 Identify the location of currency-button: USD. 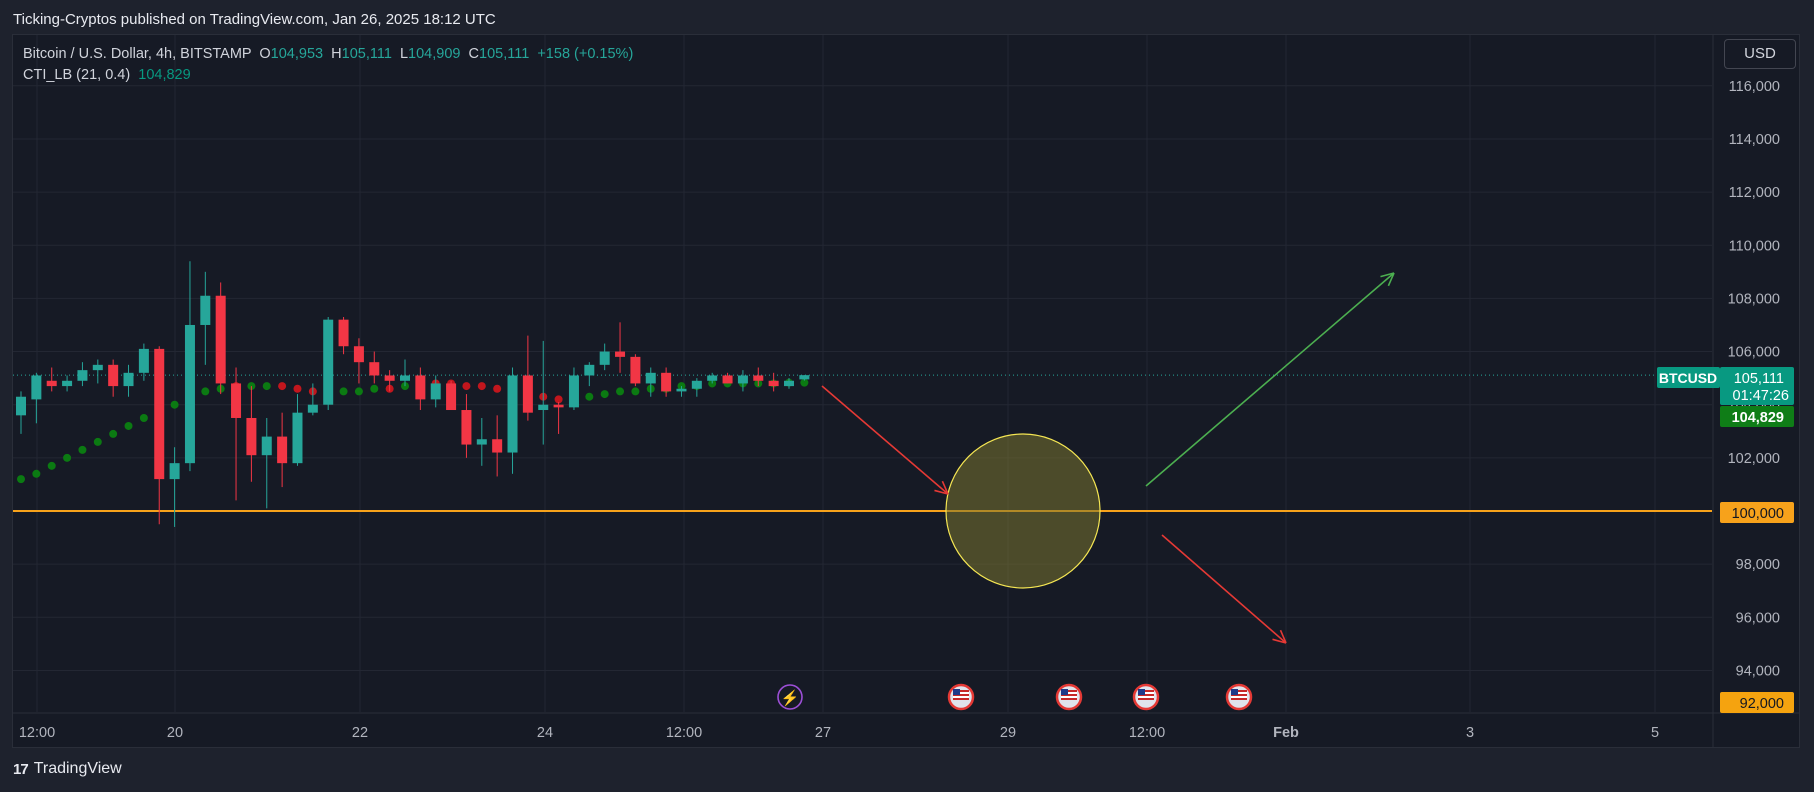
(1760, 54).